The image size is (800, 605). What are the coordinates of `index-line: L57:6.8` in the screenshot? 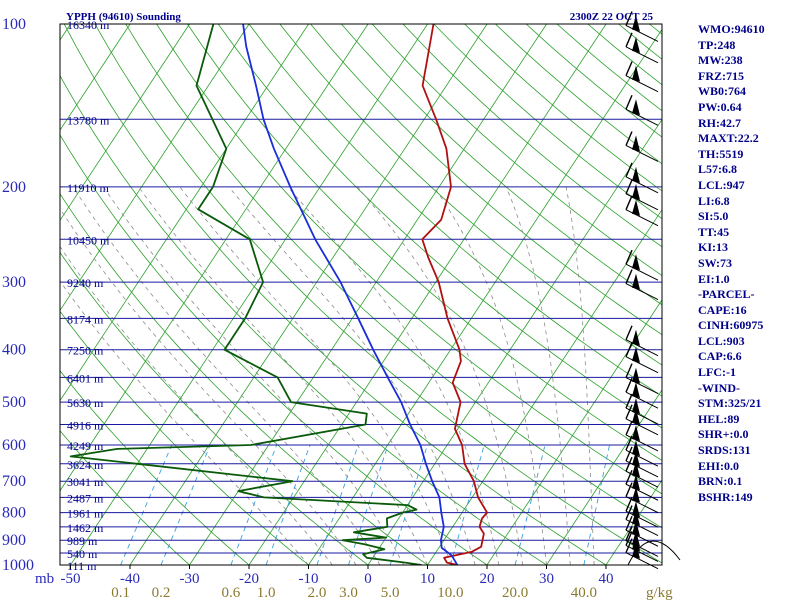 It's located at (748, 170).